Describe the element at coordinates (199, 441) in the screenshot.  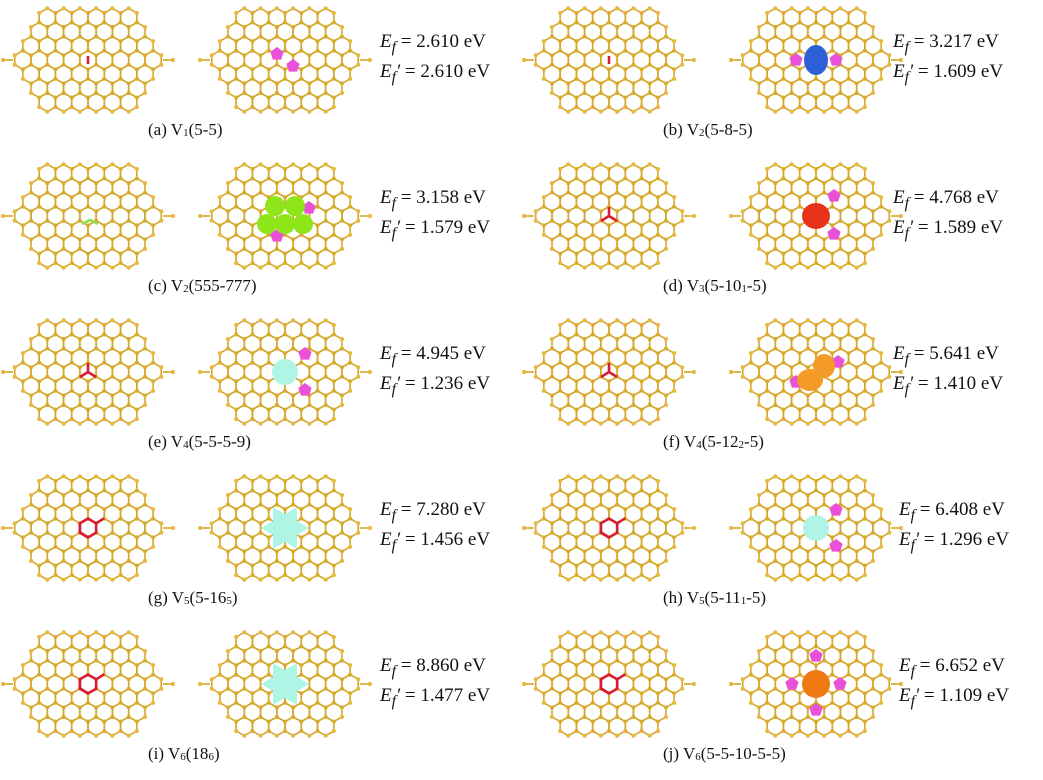
I see `panel-caption: (e) V4(5-5-5-9)` at that location.